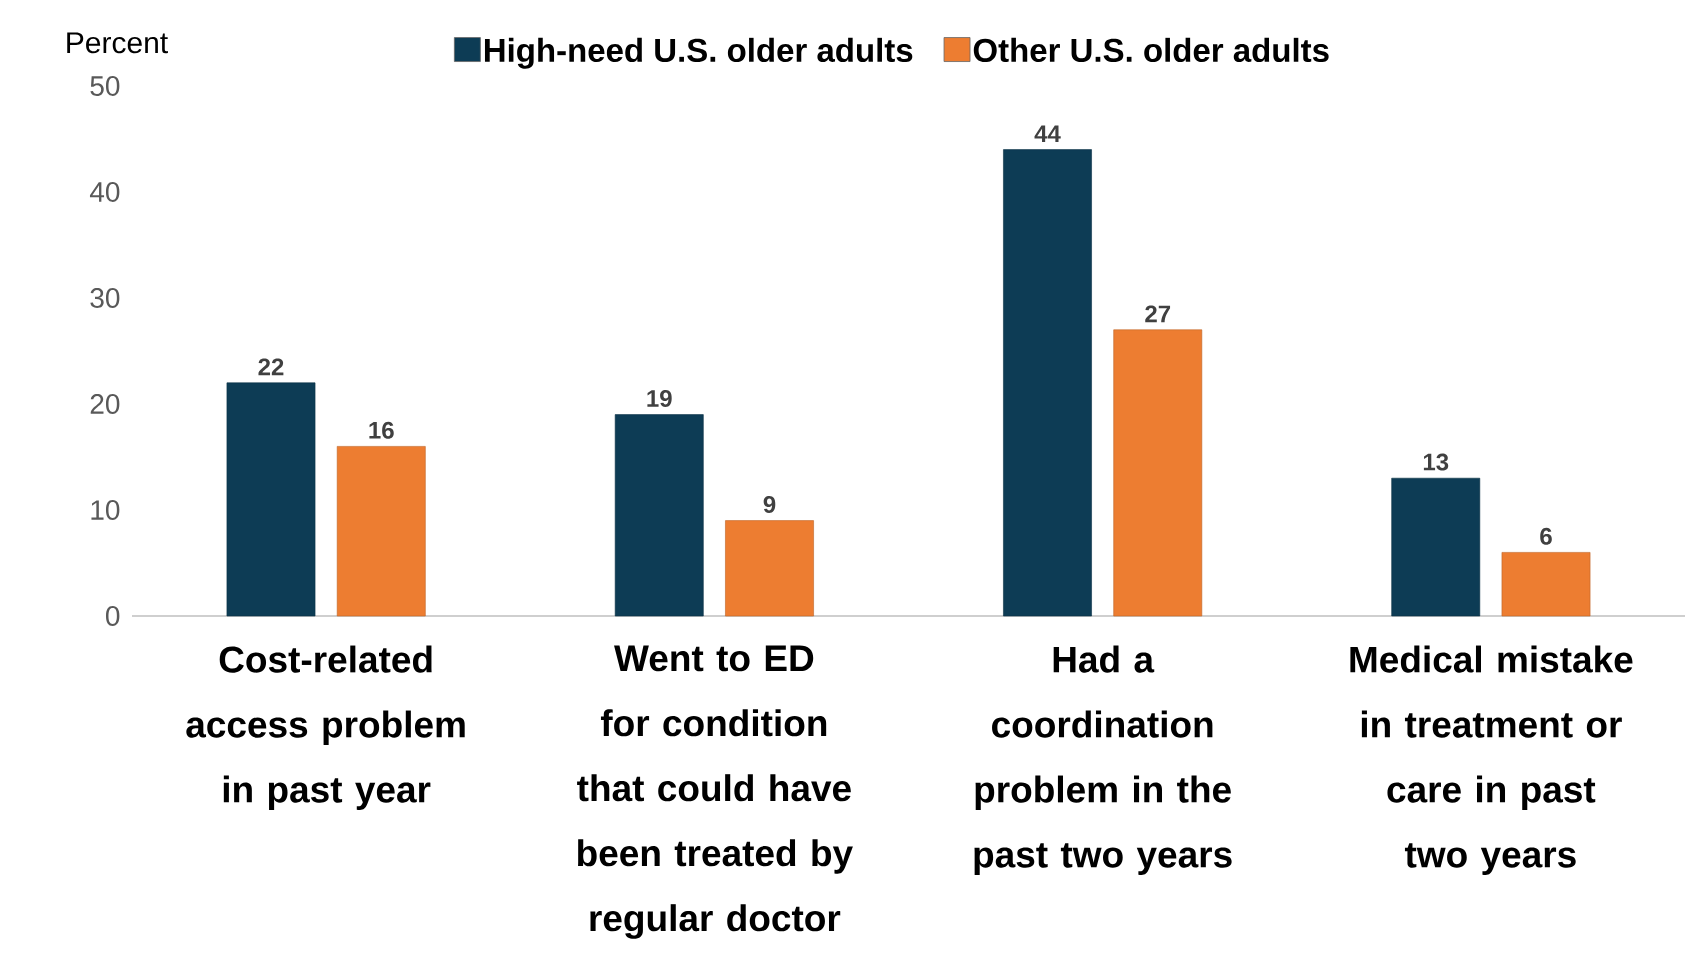  What do you see at coordinates (113, 616) in the screenshot?
I see `y-tick-label: 0` at bounding box center [113, 616].